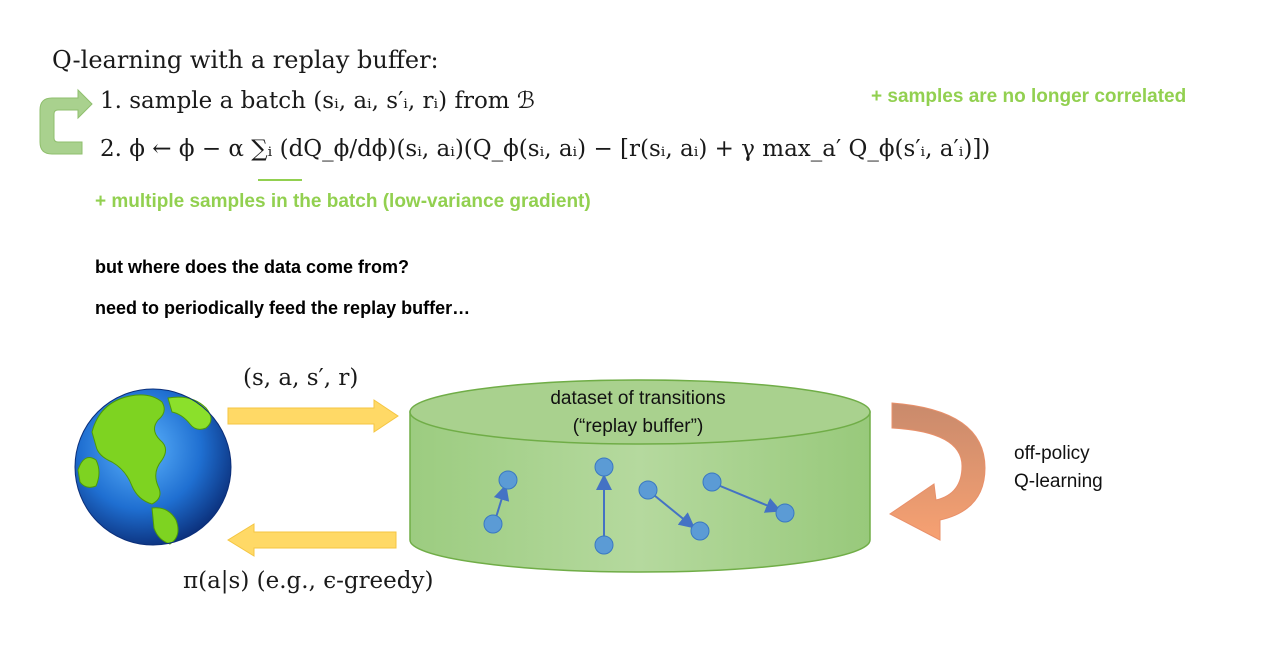  I want to click on offpolicy-label-line1: off-policy, so click(1052, 453).